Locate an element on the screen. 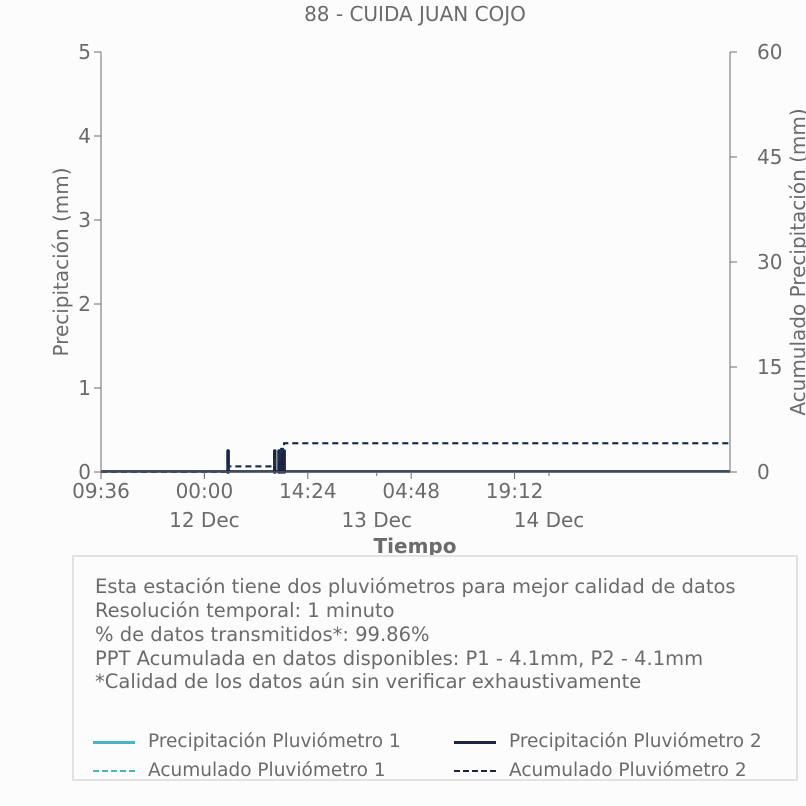 Image resolution: width=806 pixels, height=806 pixels. right-y-ticks: 0 15 30 45 60 is located at coordinates (756, 262).